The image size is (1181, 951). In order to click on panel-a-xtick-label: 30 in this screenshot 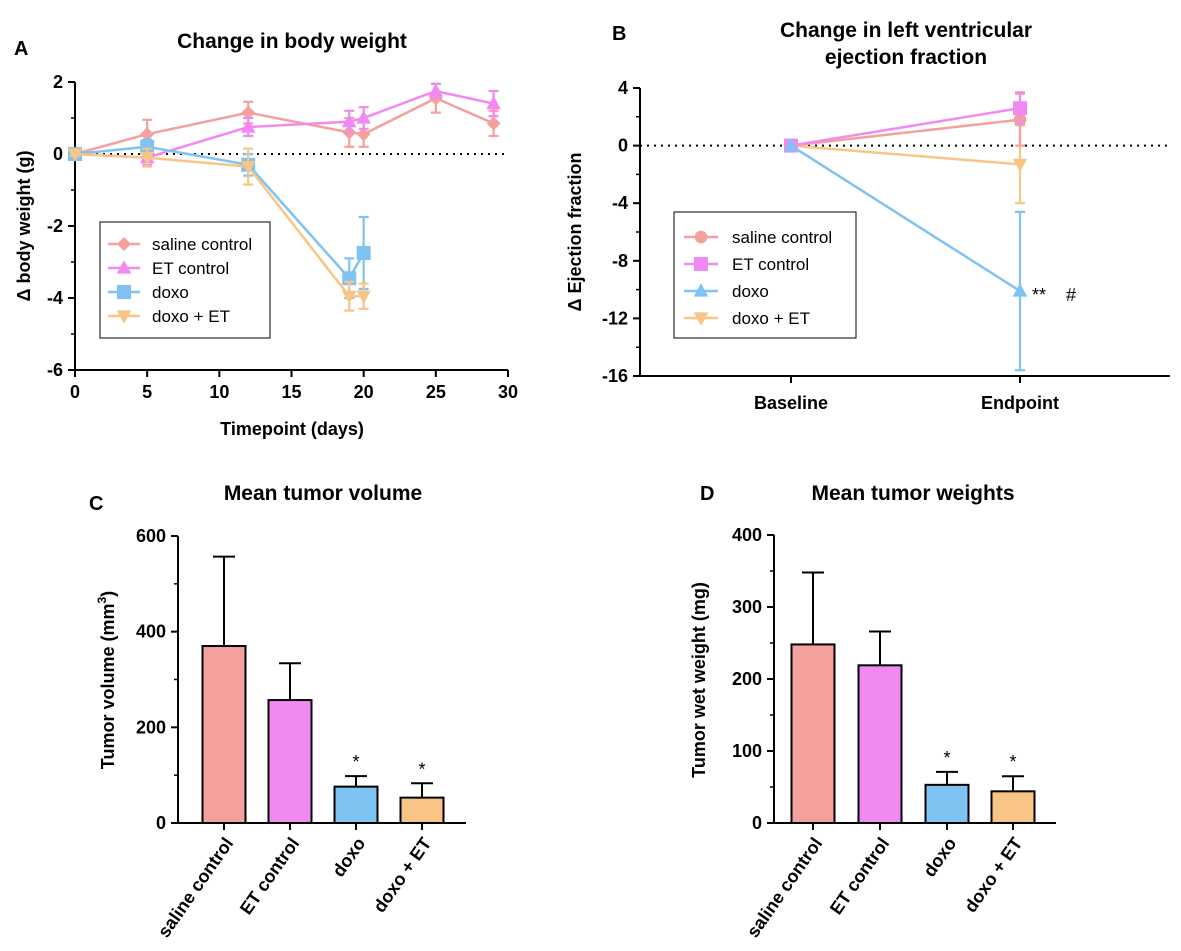, I will do `click(508, 392)`.